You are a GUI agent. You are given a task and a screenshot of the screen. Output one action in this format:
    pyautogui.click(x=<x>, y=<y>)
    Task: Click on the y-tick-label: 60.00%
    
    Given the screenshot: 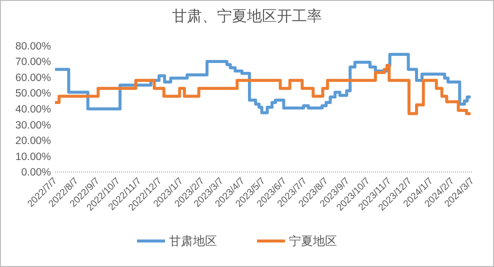 What is the action you would take?
    pyautogui.click(x=33, y=78)
    